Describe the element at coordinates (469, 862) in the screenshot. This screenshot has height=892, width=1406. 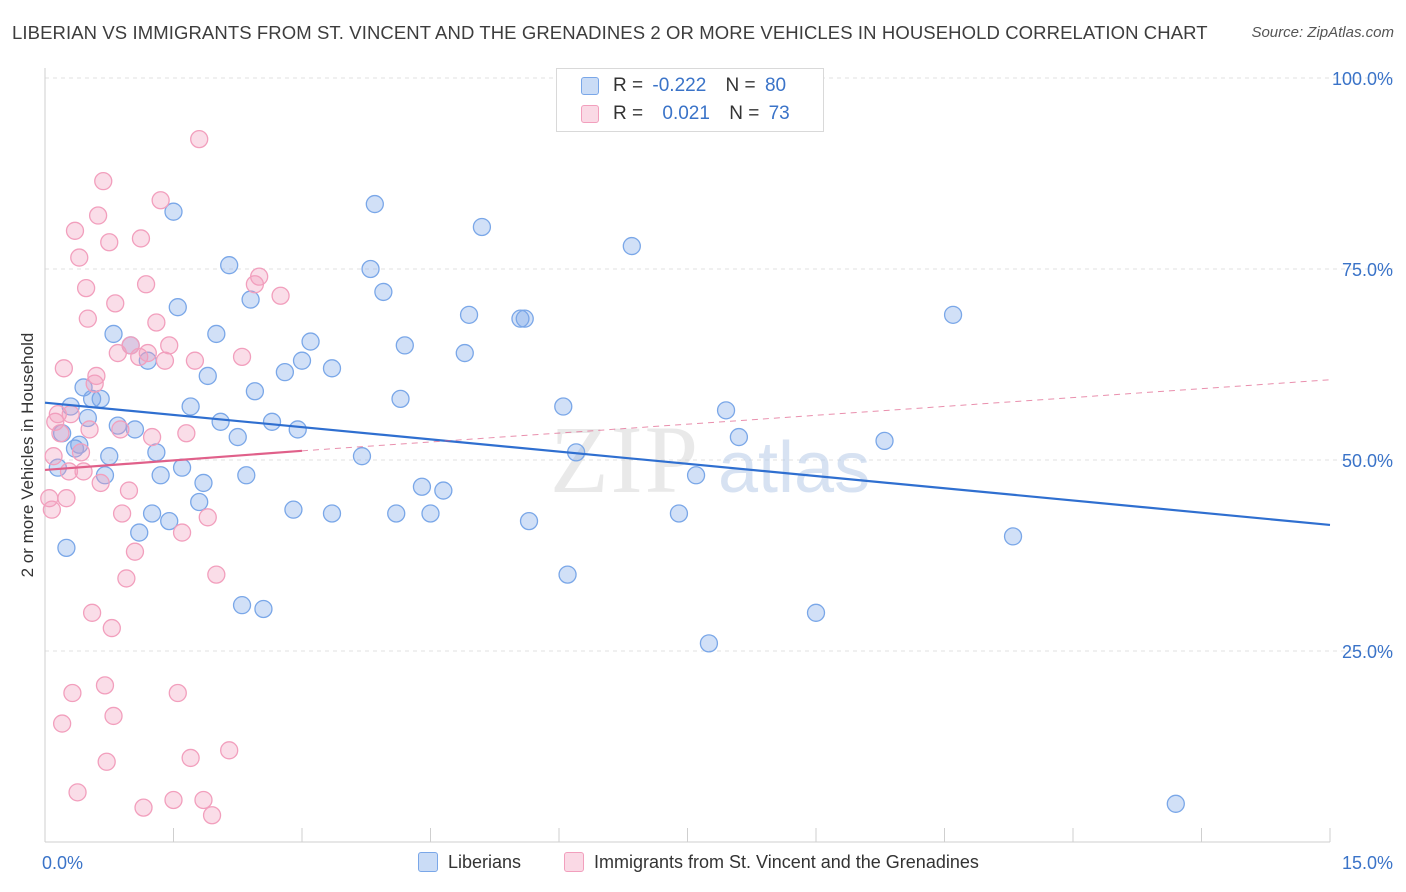
I see `series-legend-liberians: Liberians` at that location.